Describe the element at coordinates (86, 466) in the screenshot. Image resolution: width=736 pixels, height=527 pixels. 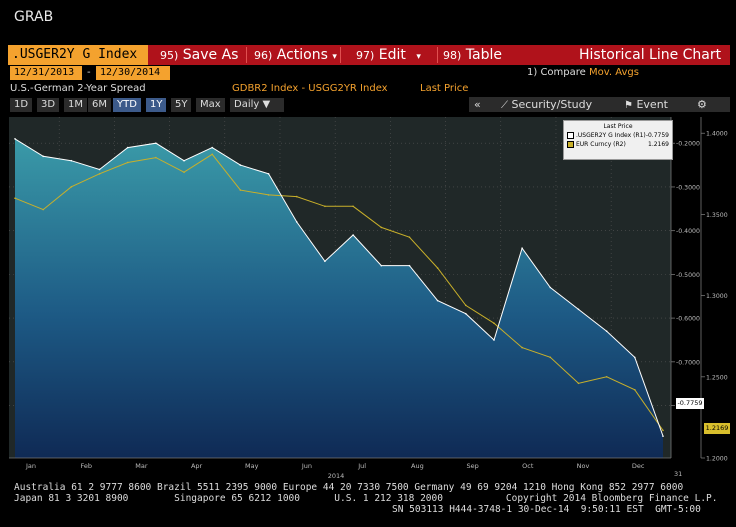
I see `x-tick-label: Feb` at that location.